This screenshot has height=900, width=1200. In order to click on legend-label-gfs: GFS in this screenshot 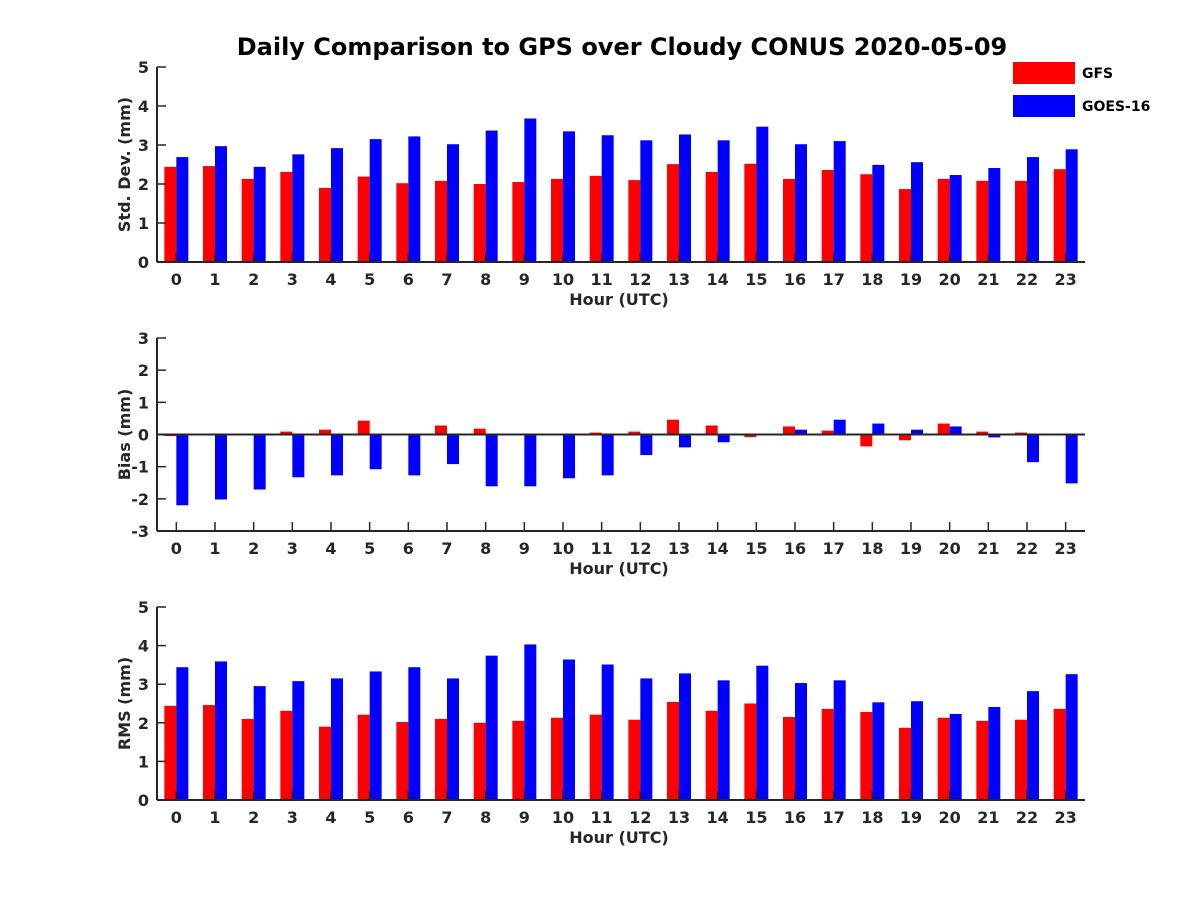, I will do `click(1097, 74)`.